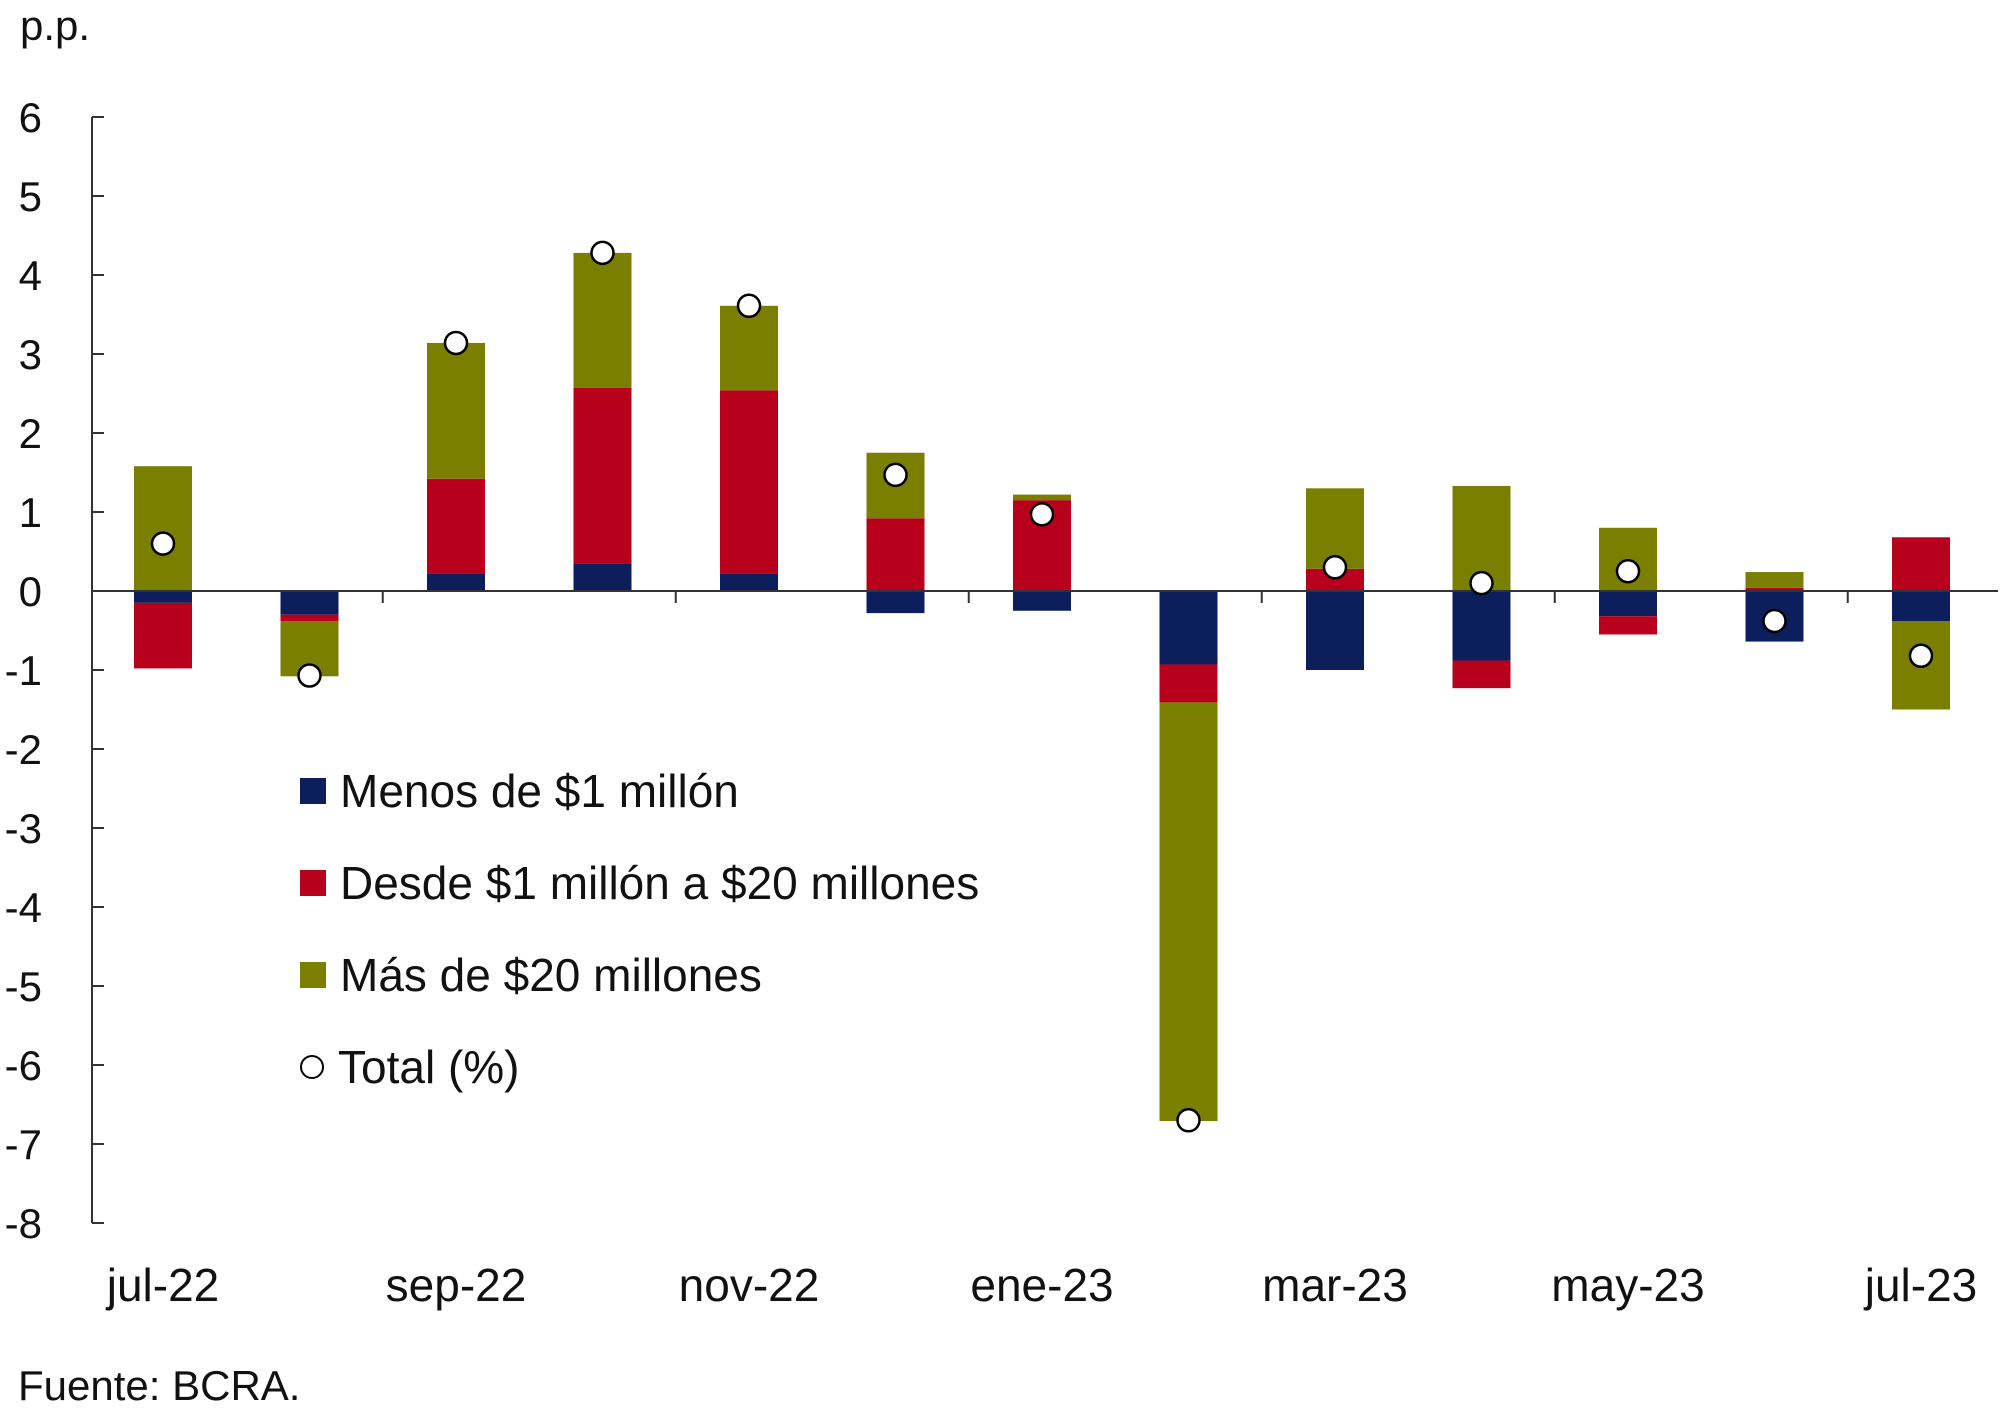  Describe the element at coordinates (23, 1065) in the screenshot. I see `y-tick-label: -6` at that location.